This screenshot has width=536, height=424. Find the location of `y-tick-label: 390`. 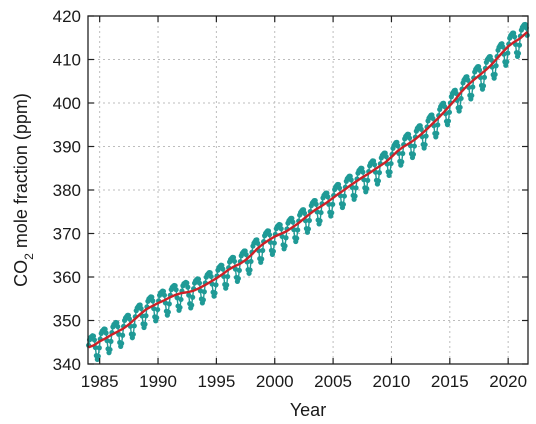

y-tick-label: 390 is located at coordinates (67, 147).